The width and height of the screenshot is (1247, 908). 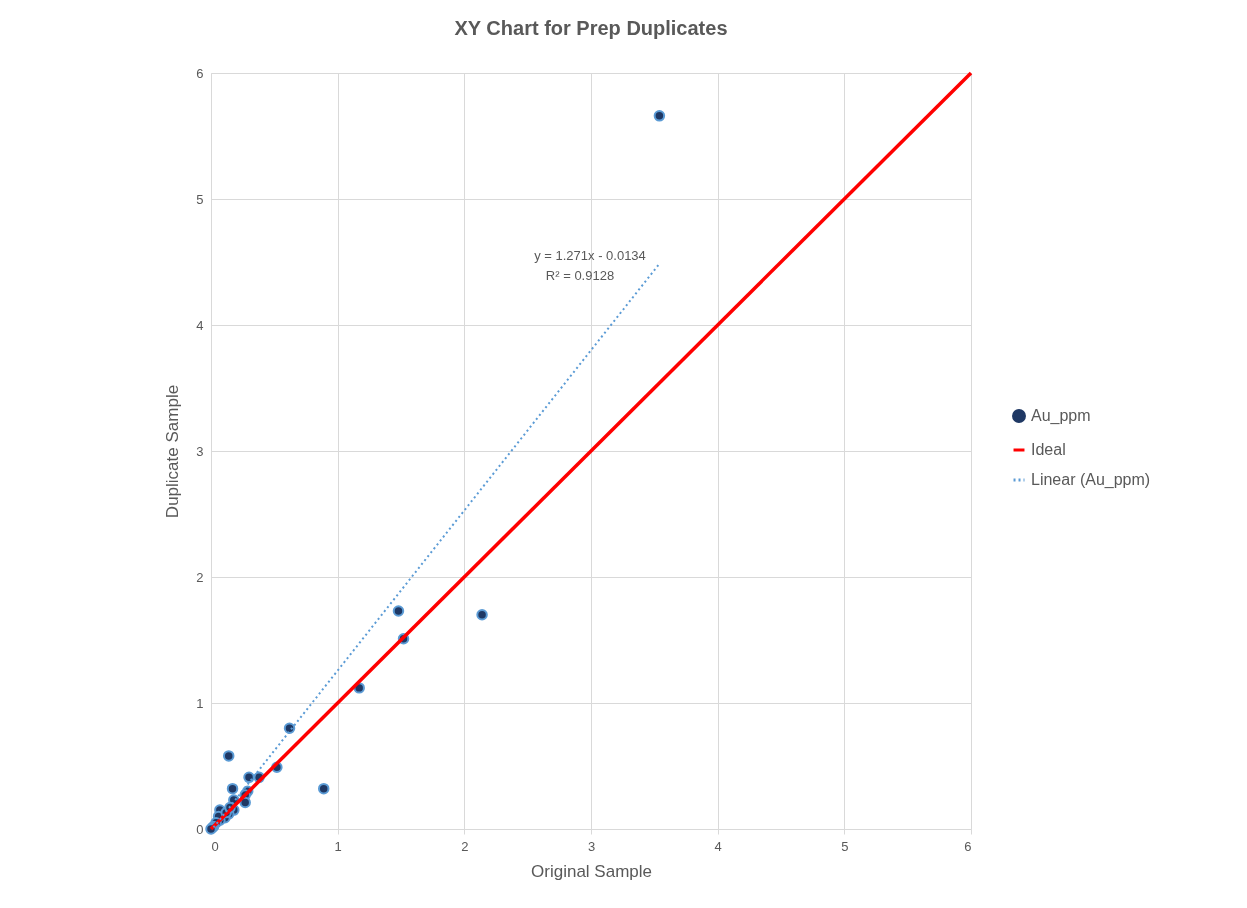 I want to click on annotation: R² = 0.9128, so click(x=580, y=275).